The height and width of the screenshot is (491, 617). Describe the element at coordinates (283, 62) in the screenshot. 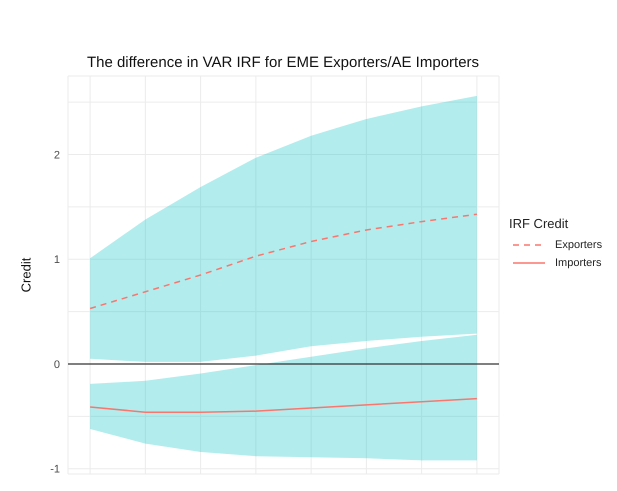

I see `chart-title: The difference in VAR IRF for EME Exporters/AE Importers` at that location.